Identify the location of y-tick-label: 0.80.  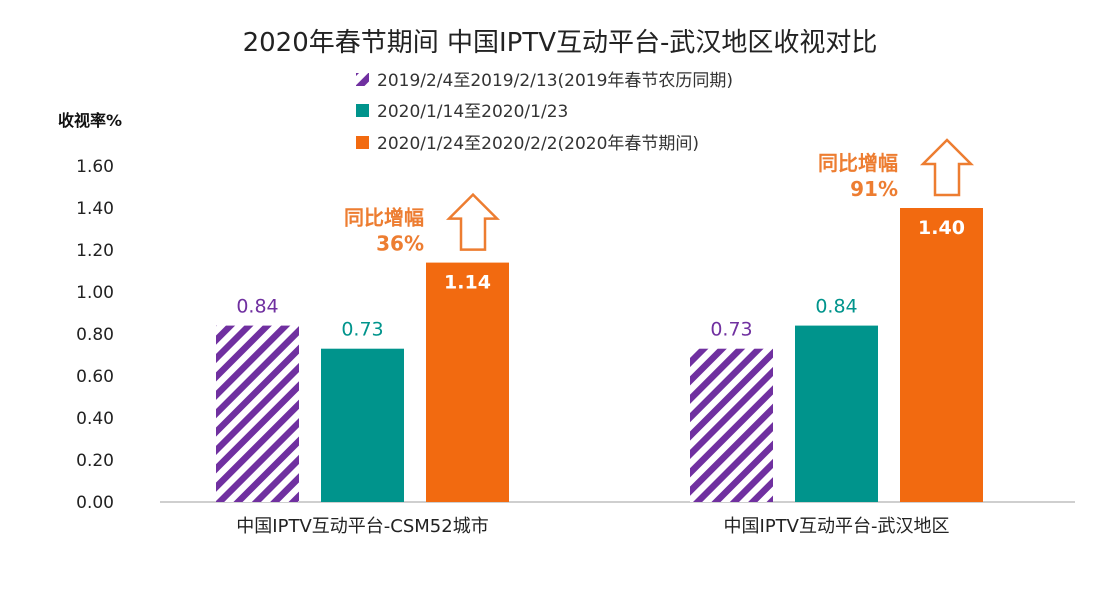
(95, 335).